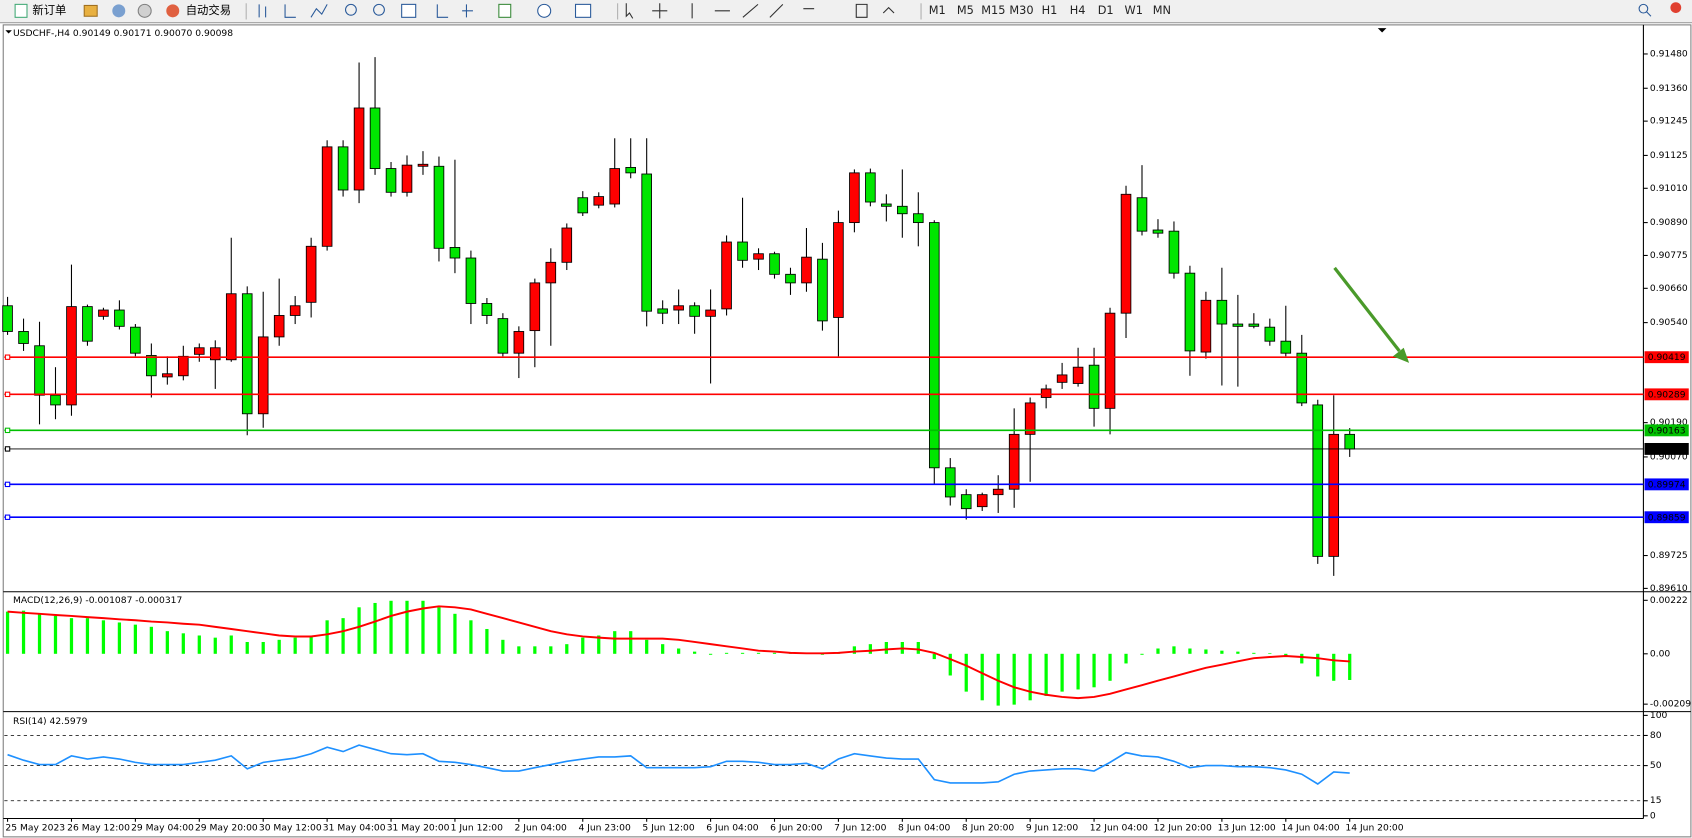  I want to click on x-tick-label: 13 Jun 12:00, so click(1247, 828).